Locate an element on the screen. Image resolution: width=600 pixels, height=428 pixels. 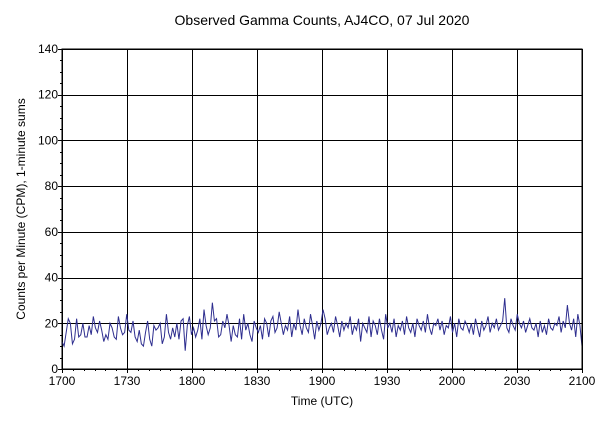
x-tick-label: 2030 is located at coordinates (517, 381).